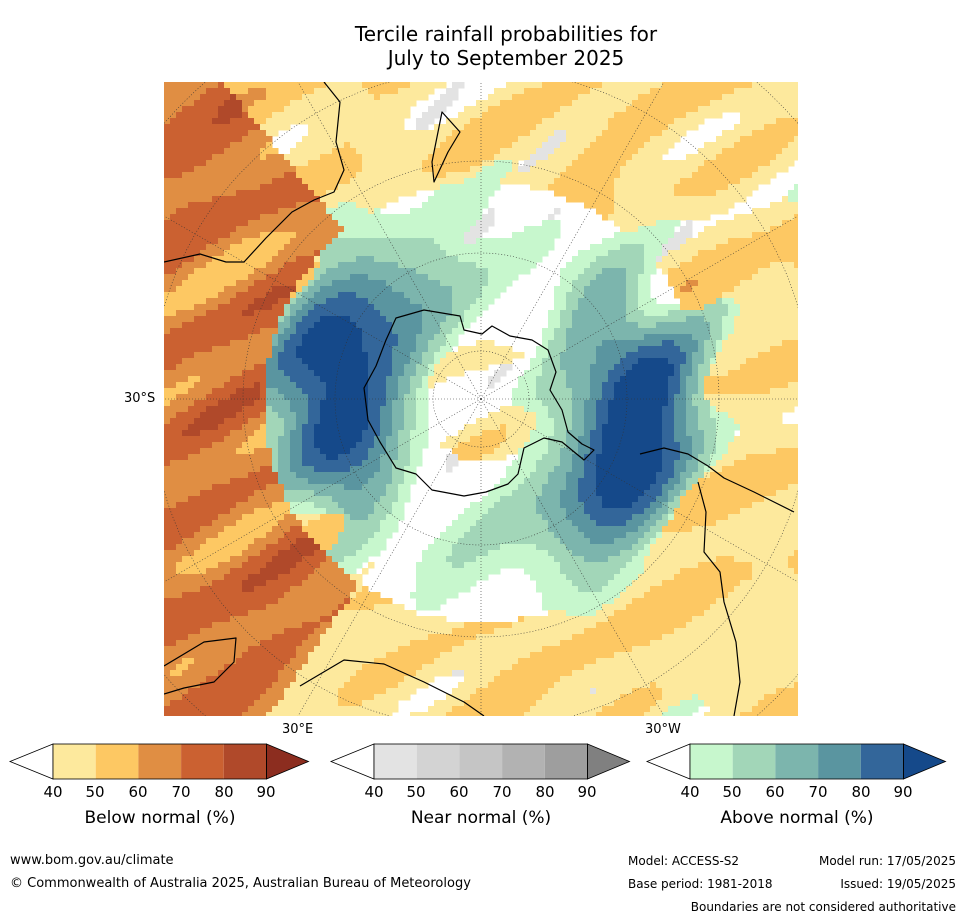  I want to click on base-period: Base period: 1981-2018, so click(700, 884).